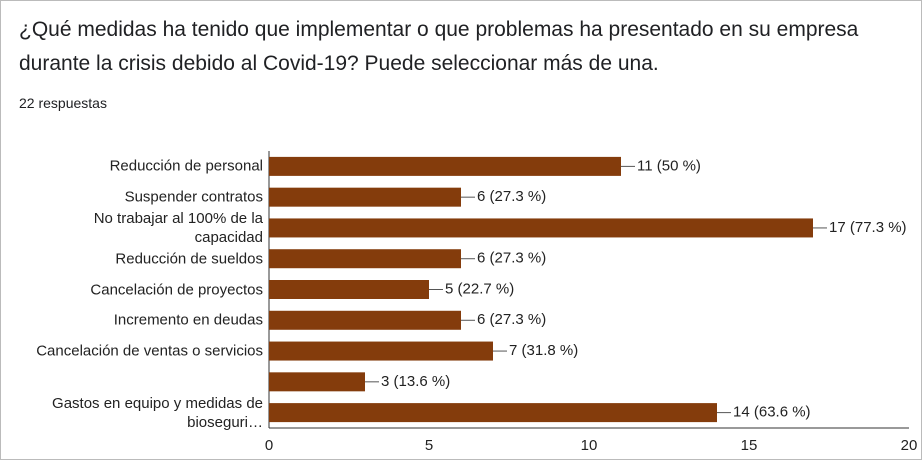 The image size is (922, 460). What do you see at coordinates (415, 381) in the screenshot?
I see `value-label: 3 (13.6 %)` at bounding box center [415, 381].